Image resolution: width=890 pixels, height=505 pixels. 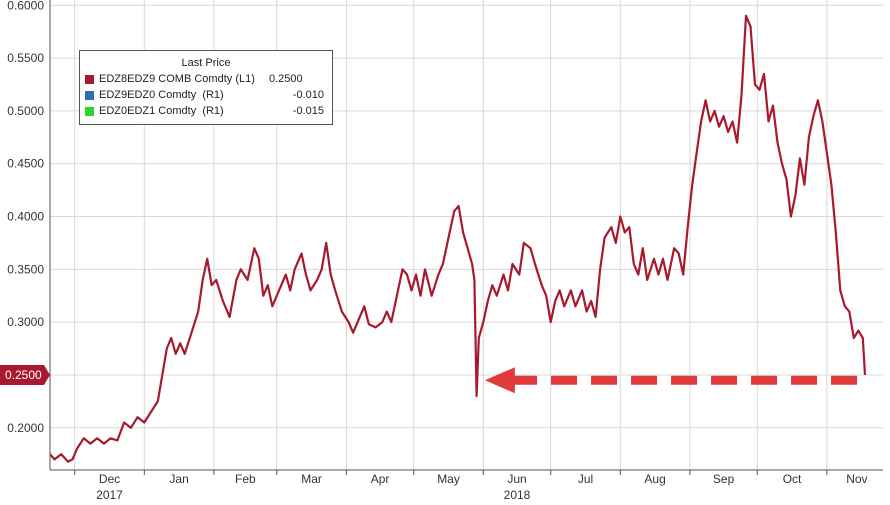 I want to click on legend-entry-value: -0.010, so click(x=308, y=95).